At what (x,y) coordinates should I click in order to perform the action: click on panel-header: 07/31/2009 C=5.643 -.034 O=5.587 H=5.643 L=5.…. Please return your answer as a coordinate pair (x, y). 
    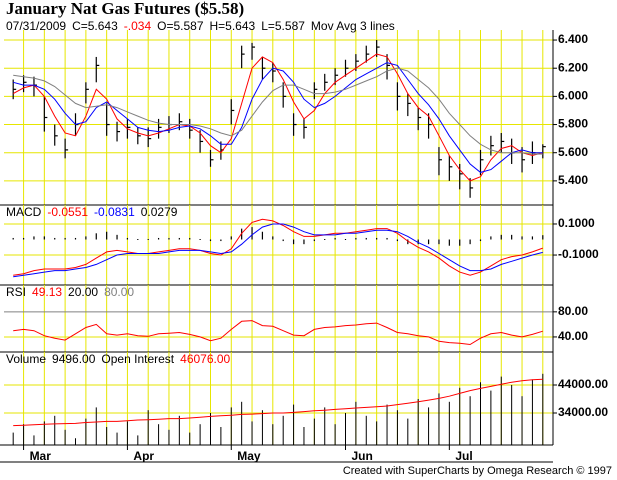
    Looking at the image, I should click on (200, 26).